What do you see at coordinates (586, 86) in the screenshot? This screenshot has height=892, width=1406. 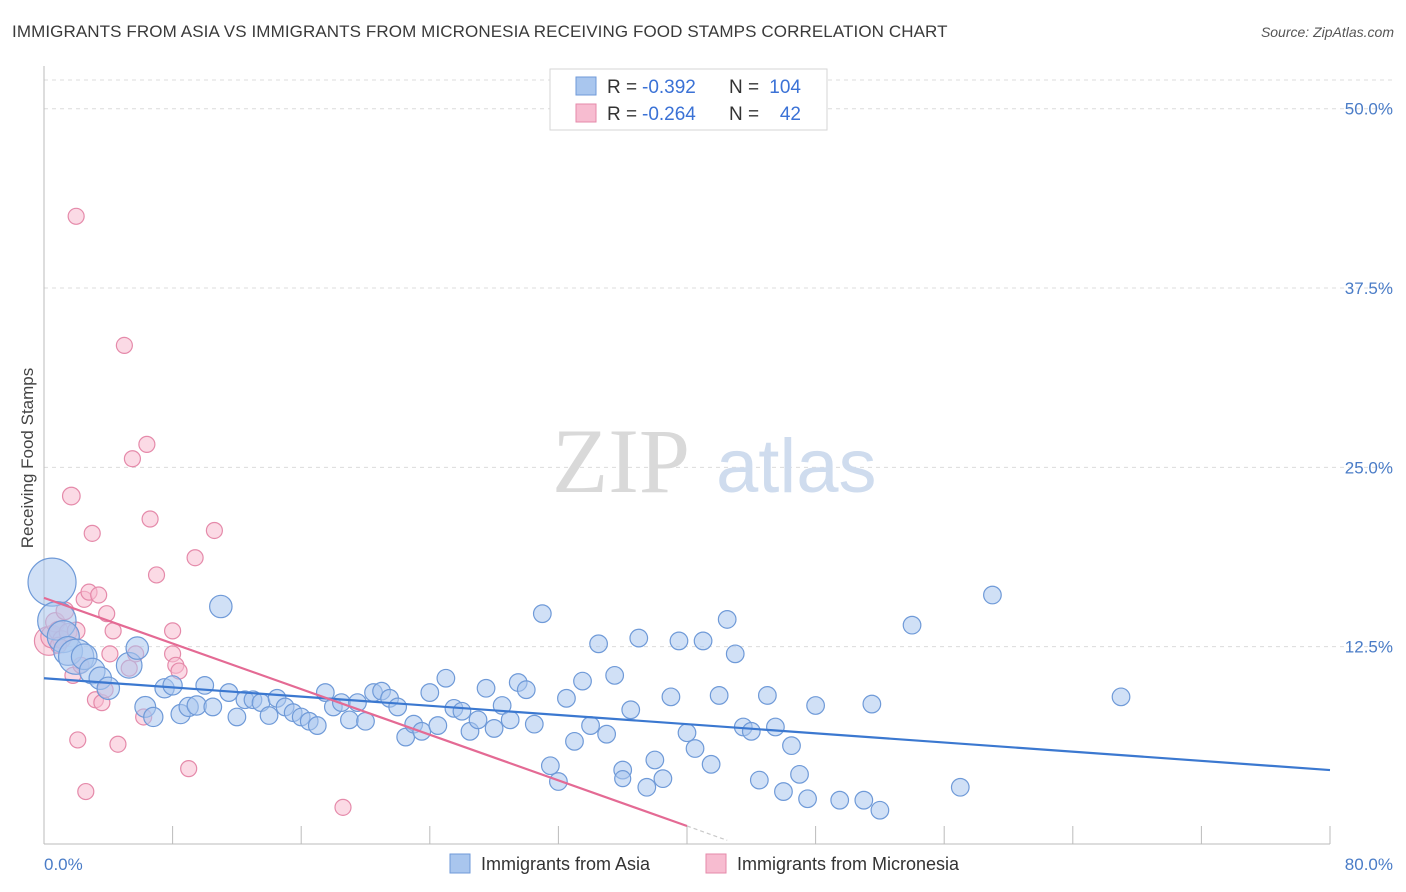 I see `legend-swatch-asia` at bounding box center [586, 86].